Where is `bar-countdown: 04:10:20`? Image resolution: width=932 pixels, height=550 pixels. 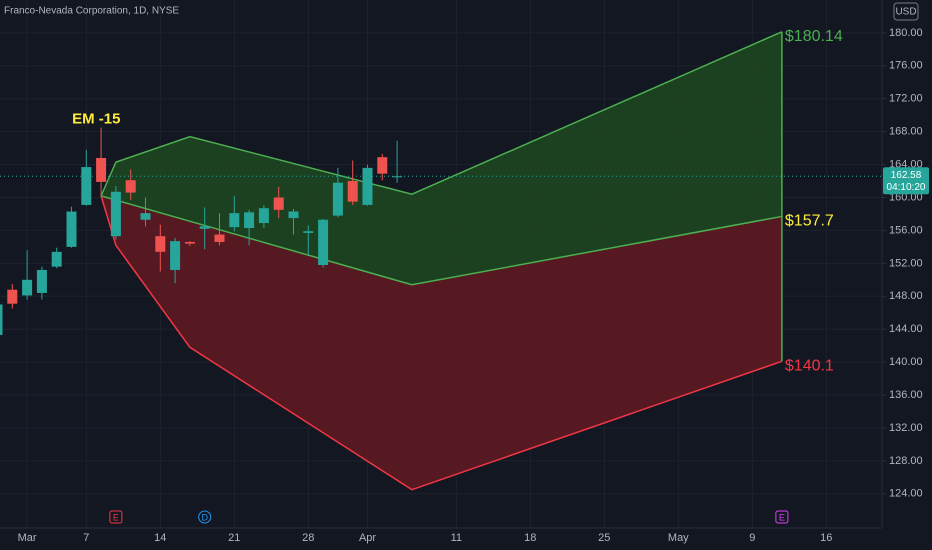 bar-countdown: 04:10:20 is located at coordinates (906, 187).